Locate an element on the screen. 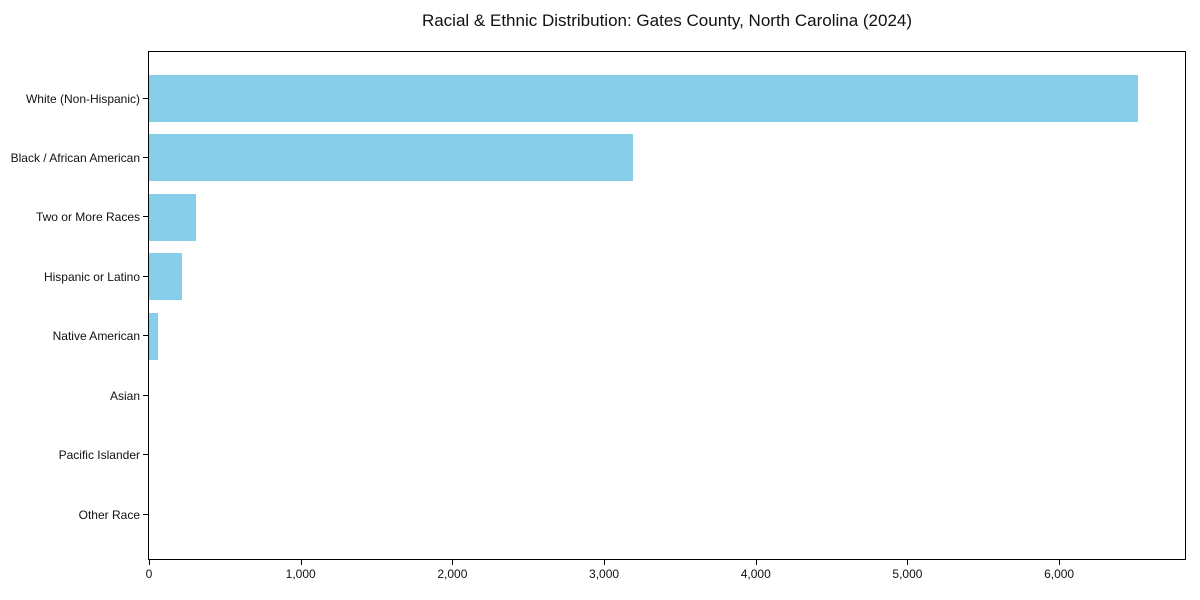 The image size is (1200, 600). bar-white-non-hispanic is located at coordinates (643, 98).